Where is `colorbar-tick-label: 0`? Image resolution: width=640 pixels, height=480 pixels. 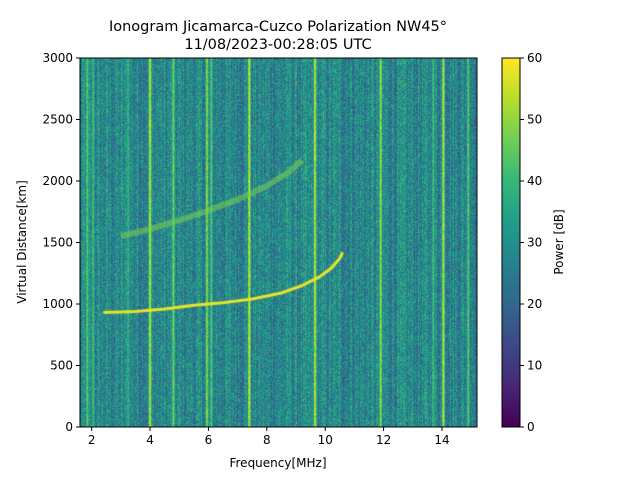 colorbar-tick-label: 0 is located at coordinates (531, 427).